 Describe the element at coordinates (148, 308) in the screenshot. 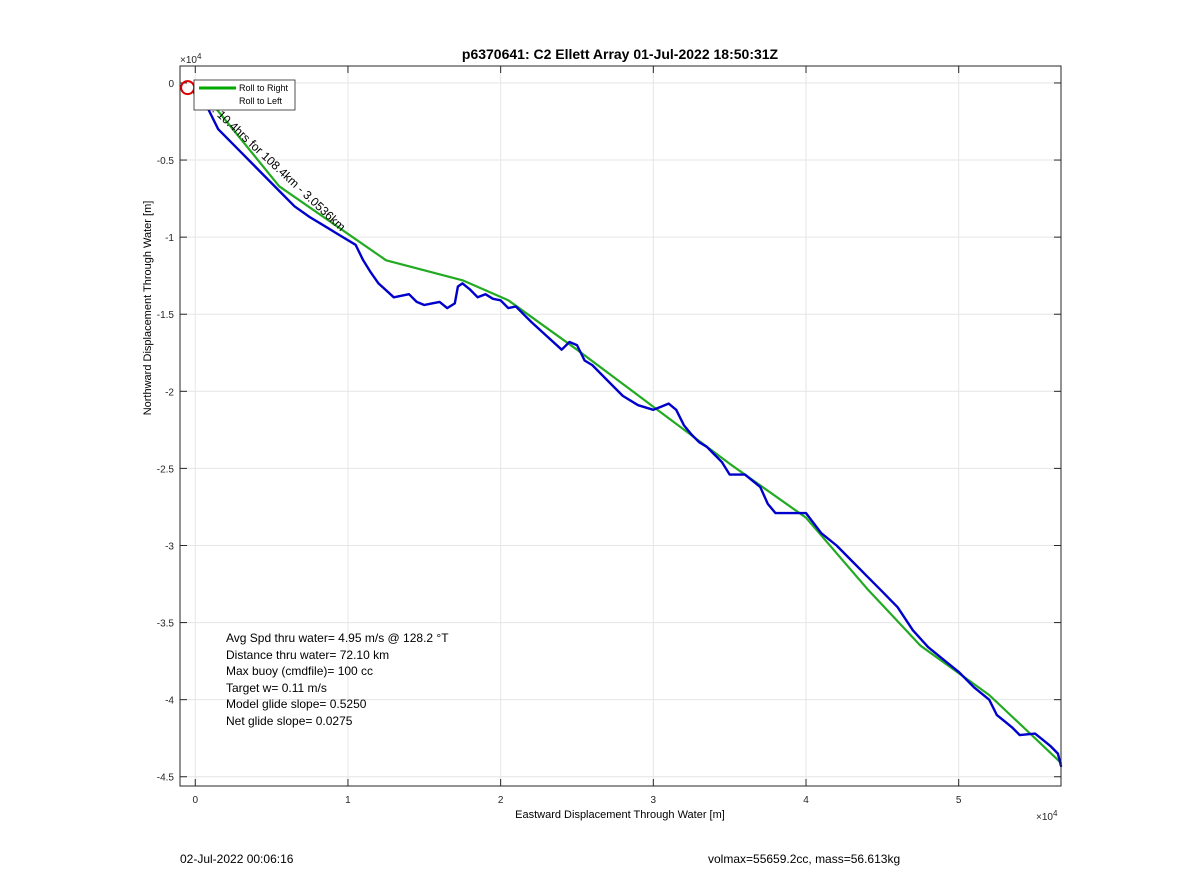

I see `y-axis-label: Northward Displacement Through Water [m]` at that location.